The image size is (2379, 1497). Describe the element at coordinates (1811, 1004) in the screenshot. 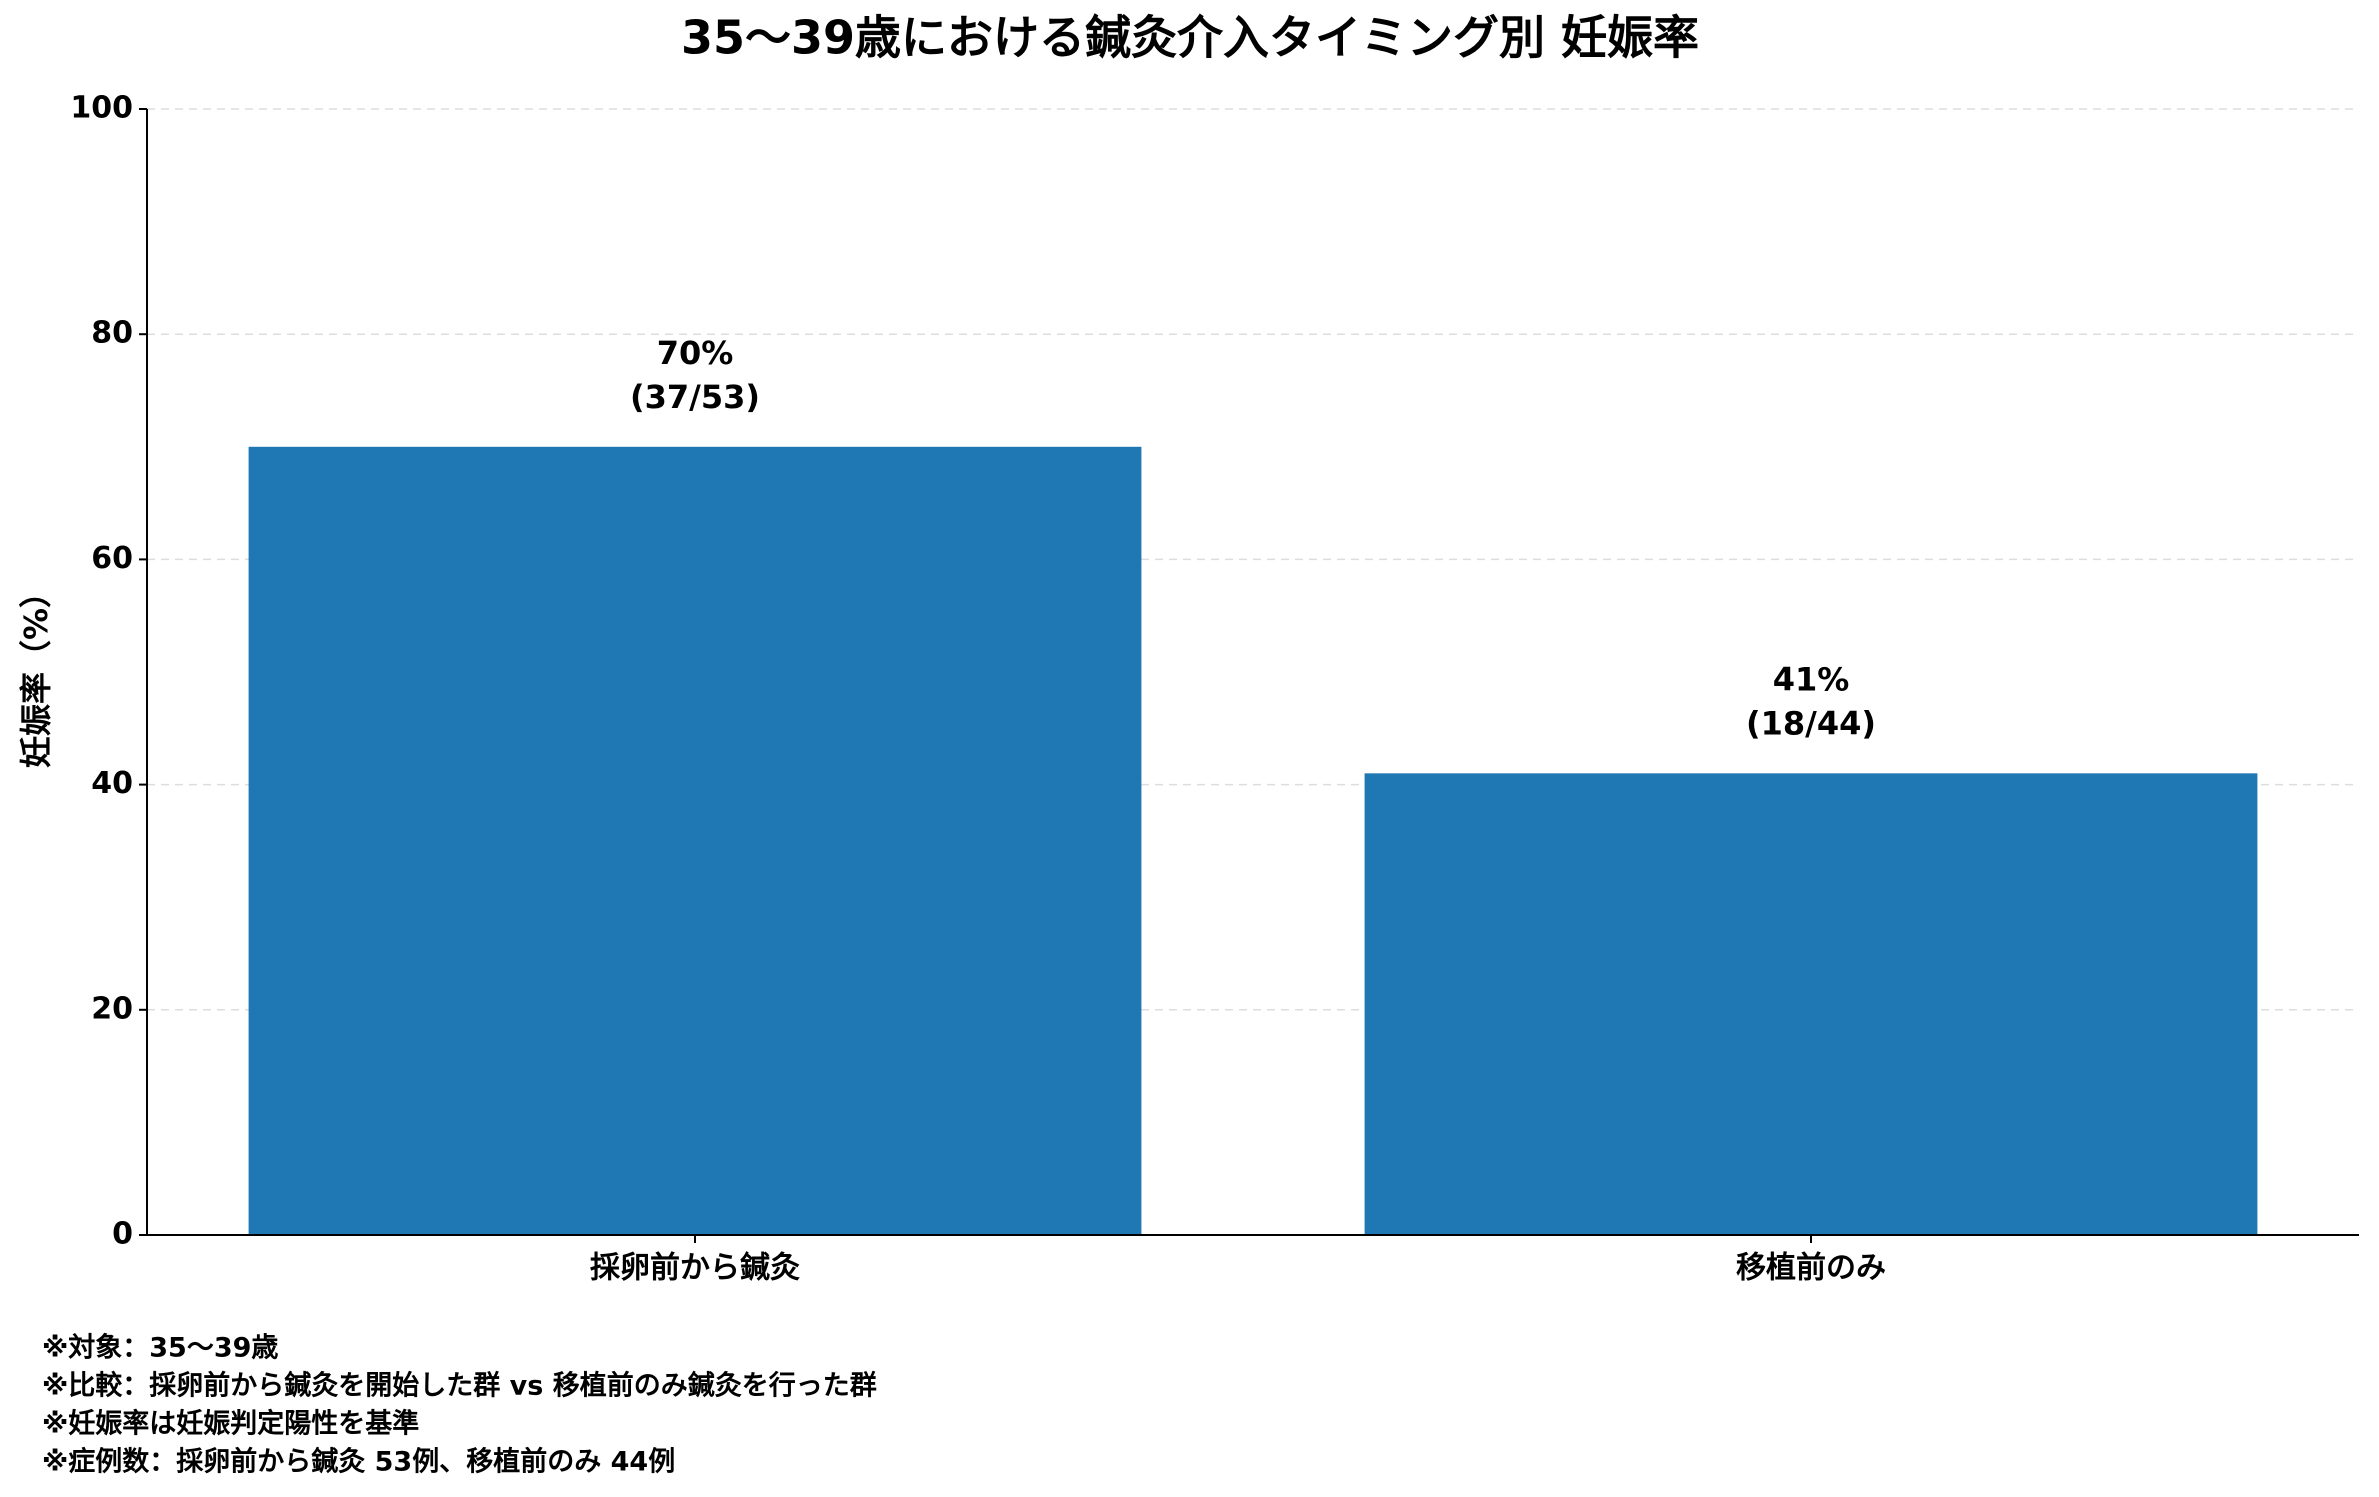

I see `bar` at that location.